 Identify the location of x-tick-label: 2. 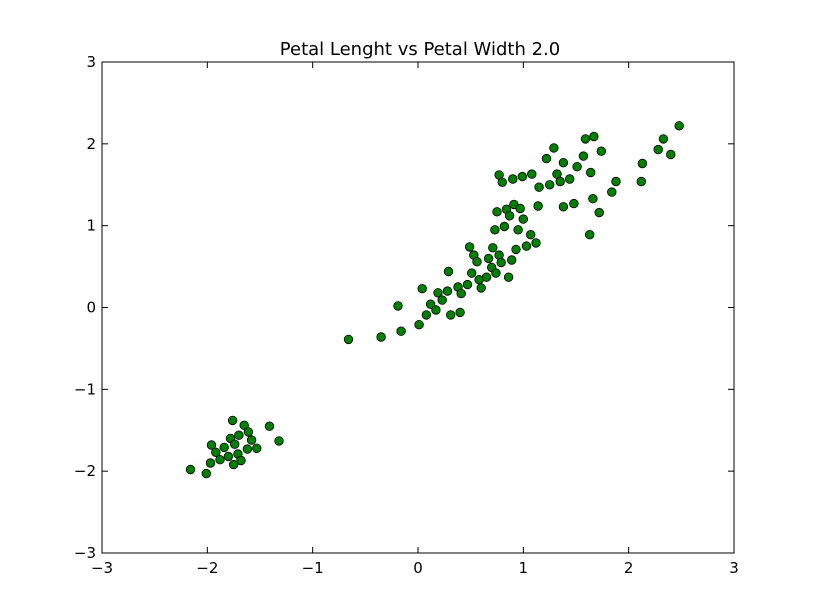
(629, 568).